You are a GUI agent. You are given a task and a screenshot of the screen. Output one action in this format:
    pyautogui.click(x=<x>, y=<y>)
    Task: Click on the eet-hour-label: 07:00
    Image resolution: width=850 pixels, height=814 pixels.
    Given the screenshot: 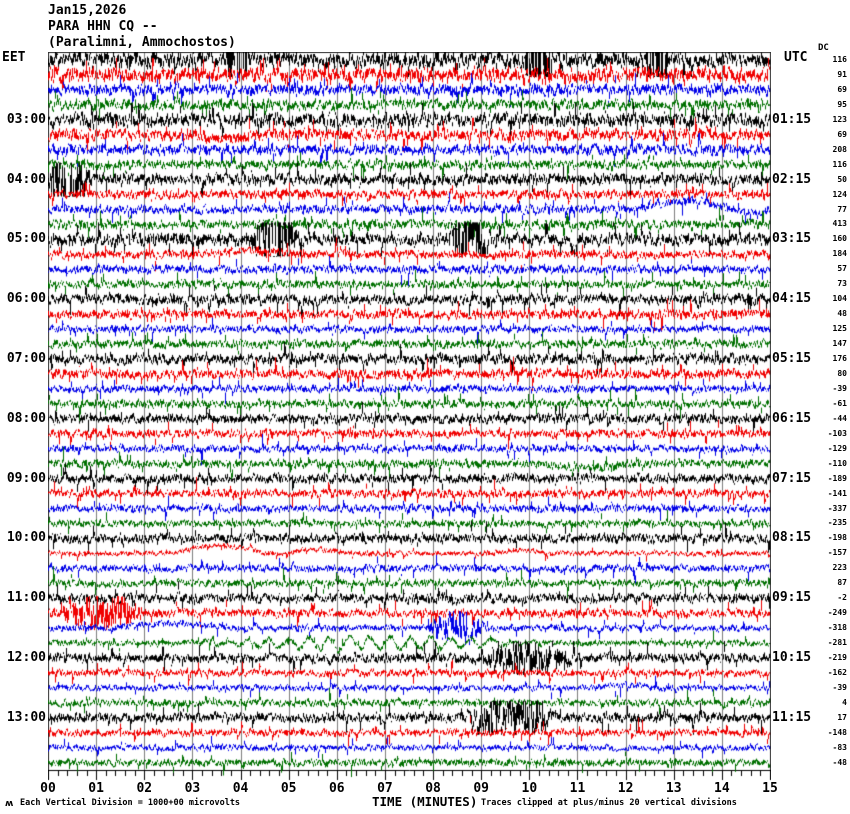 What is the action you would take?
    pyautogui.click(x=26, y=358)
    